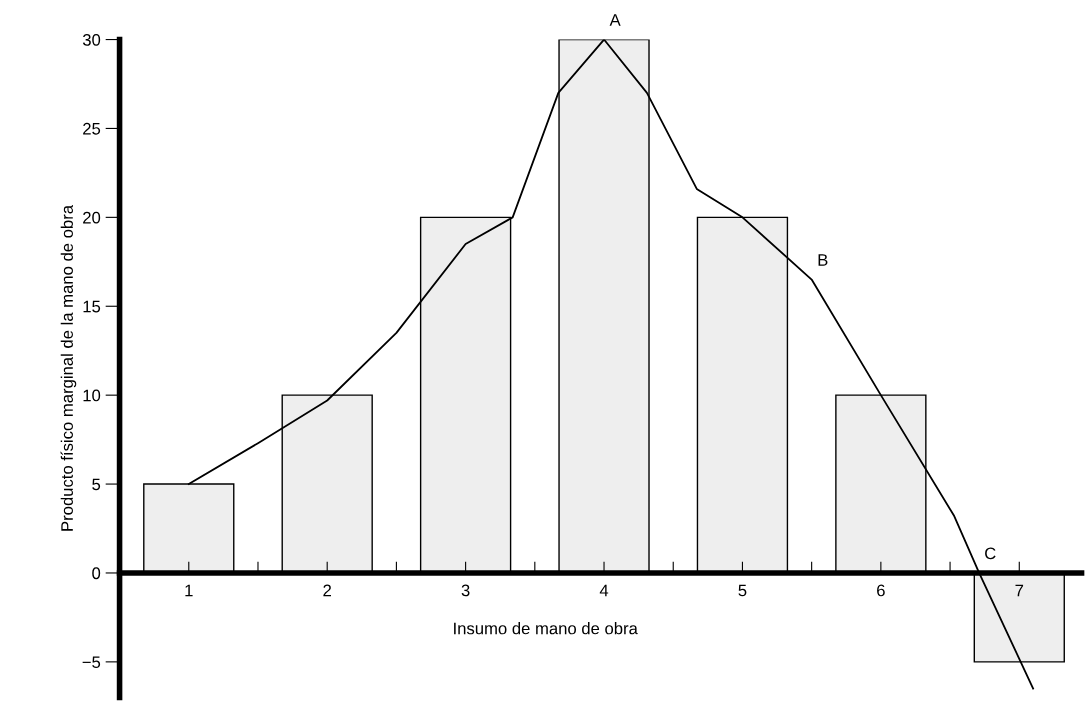  What do you see at coordinates (96, 573) in the screenshot?
I see `y-tick-label: 0` at bounding box center [96, 573].